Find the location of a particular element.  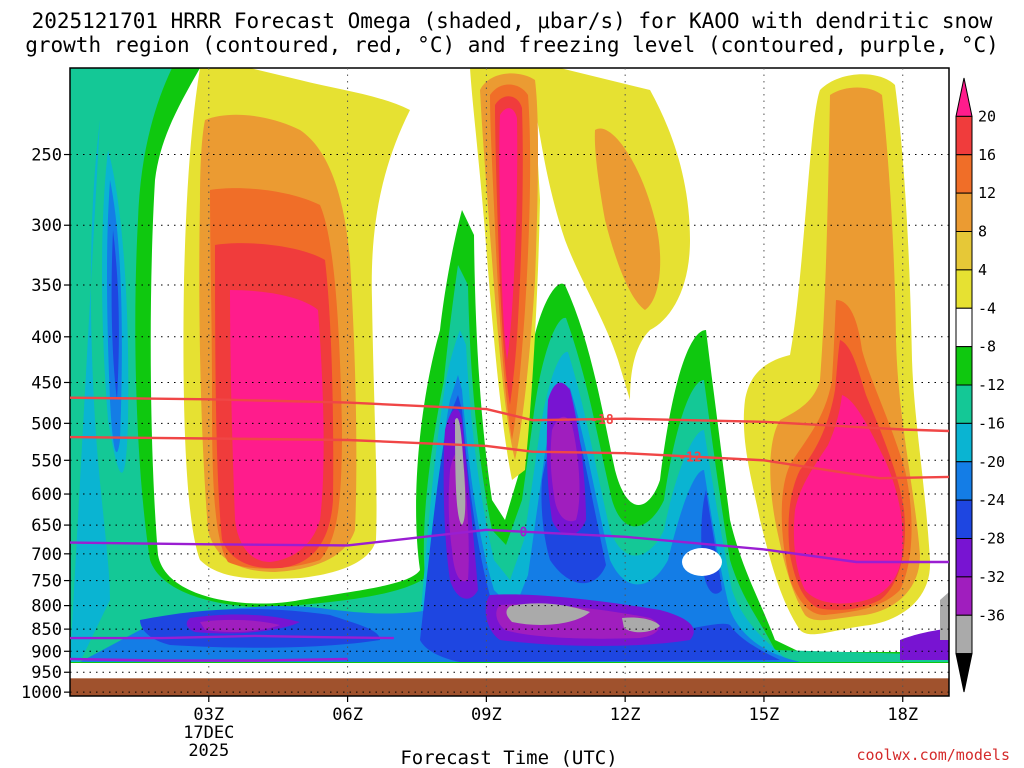

x-tick-label: 03Z is located at coordinates (208, 715).